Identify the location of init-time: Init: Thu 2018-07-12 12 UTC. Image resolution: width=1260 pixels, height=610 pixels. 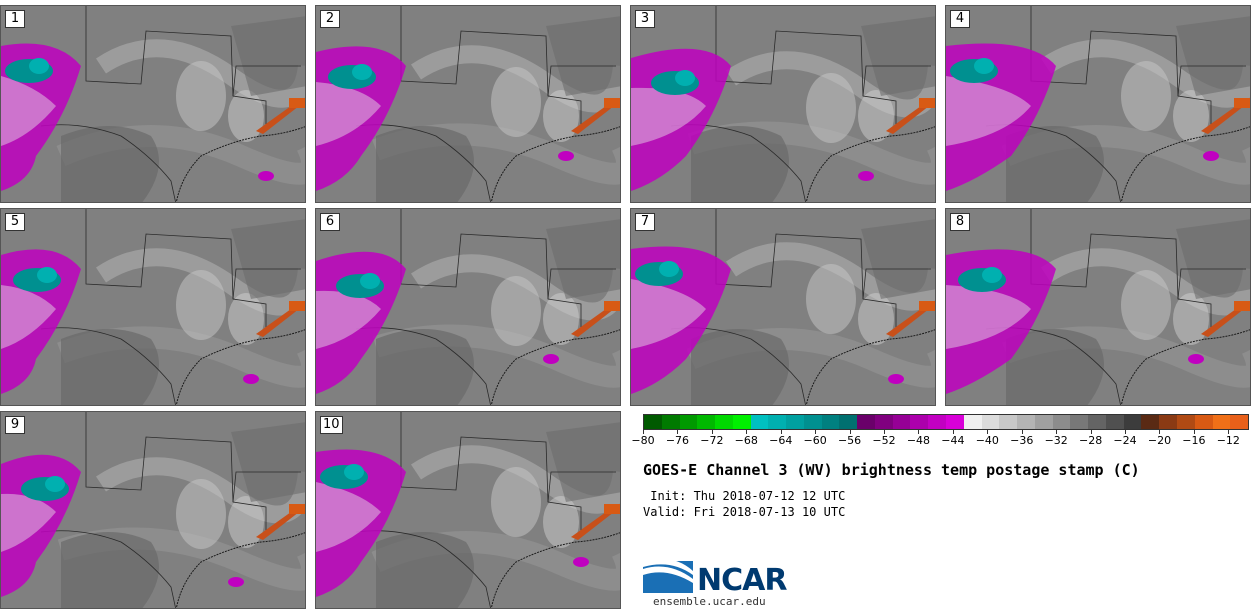
(744, 496).